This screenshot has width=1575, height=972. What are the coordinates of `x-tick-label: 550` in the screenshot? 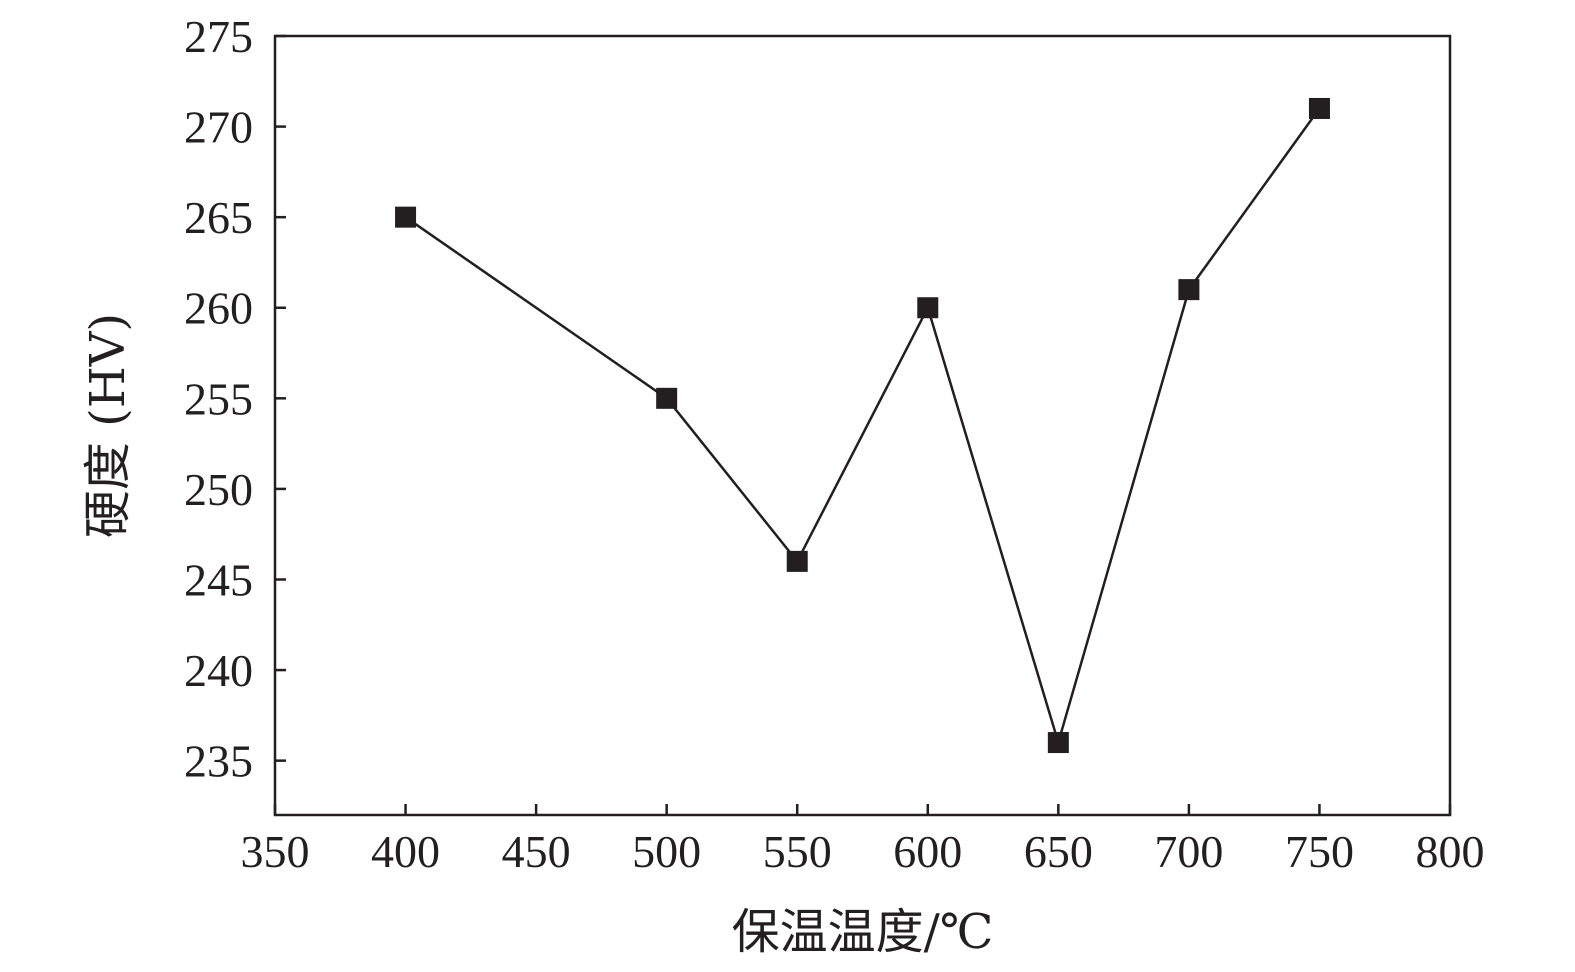 It's located at (797, 851).